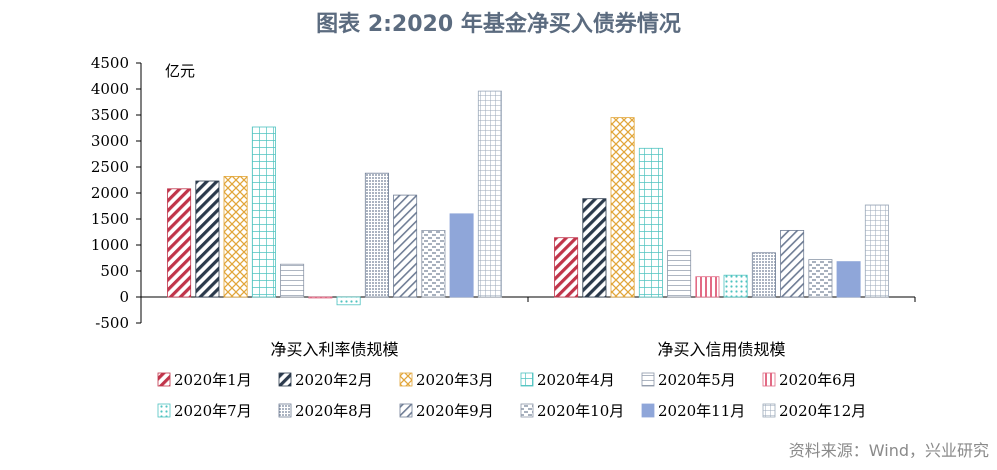 The height and width of the screenshot is (470, 997). I want to click on source-note: 资料来源：Wind，兴业研究, so click(888, 450).